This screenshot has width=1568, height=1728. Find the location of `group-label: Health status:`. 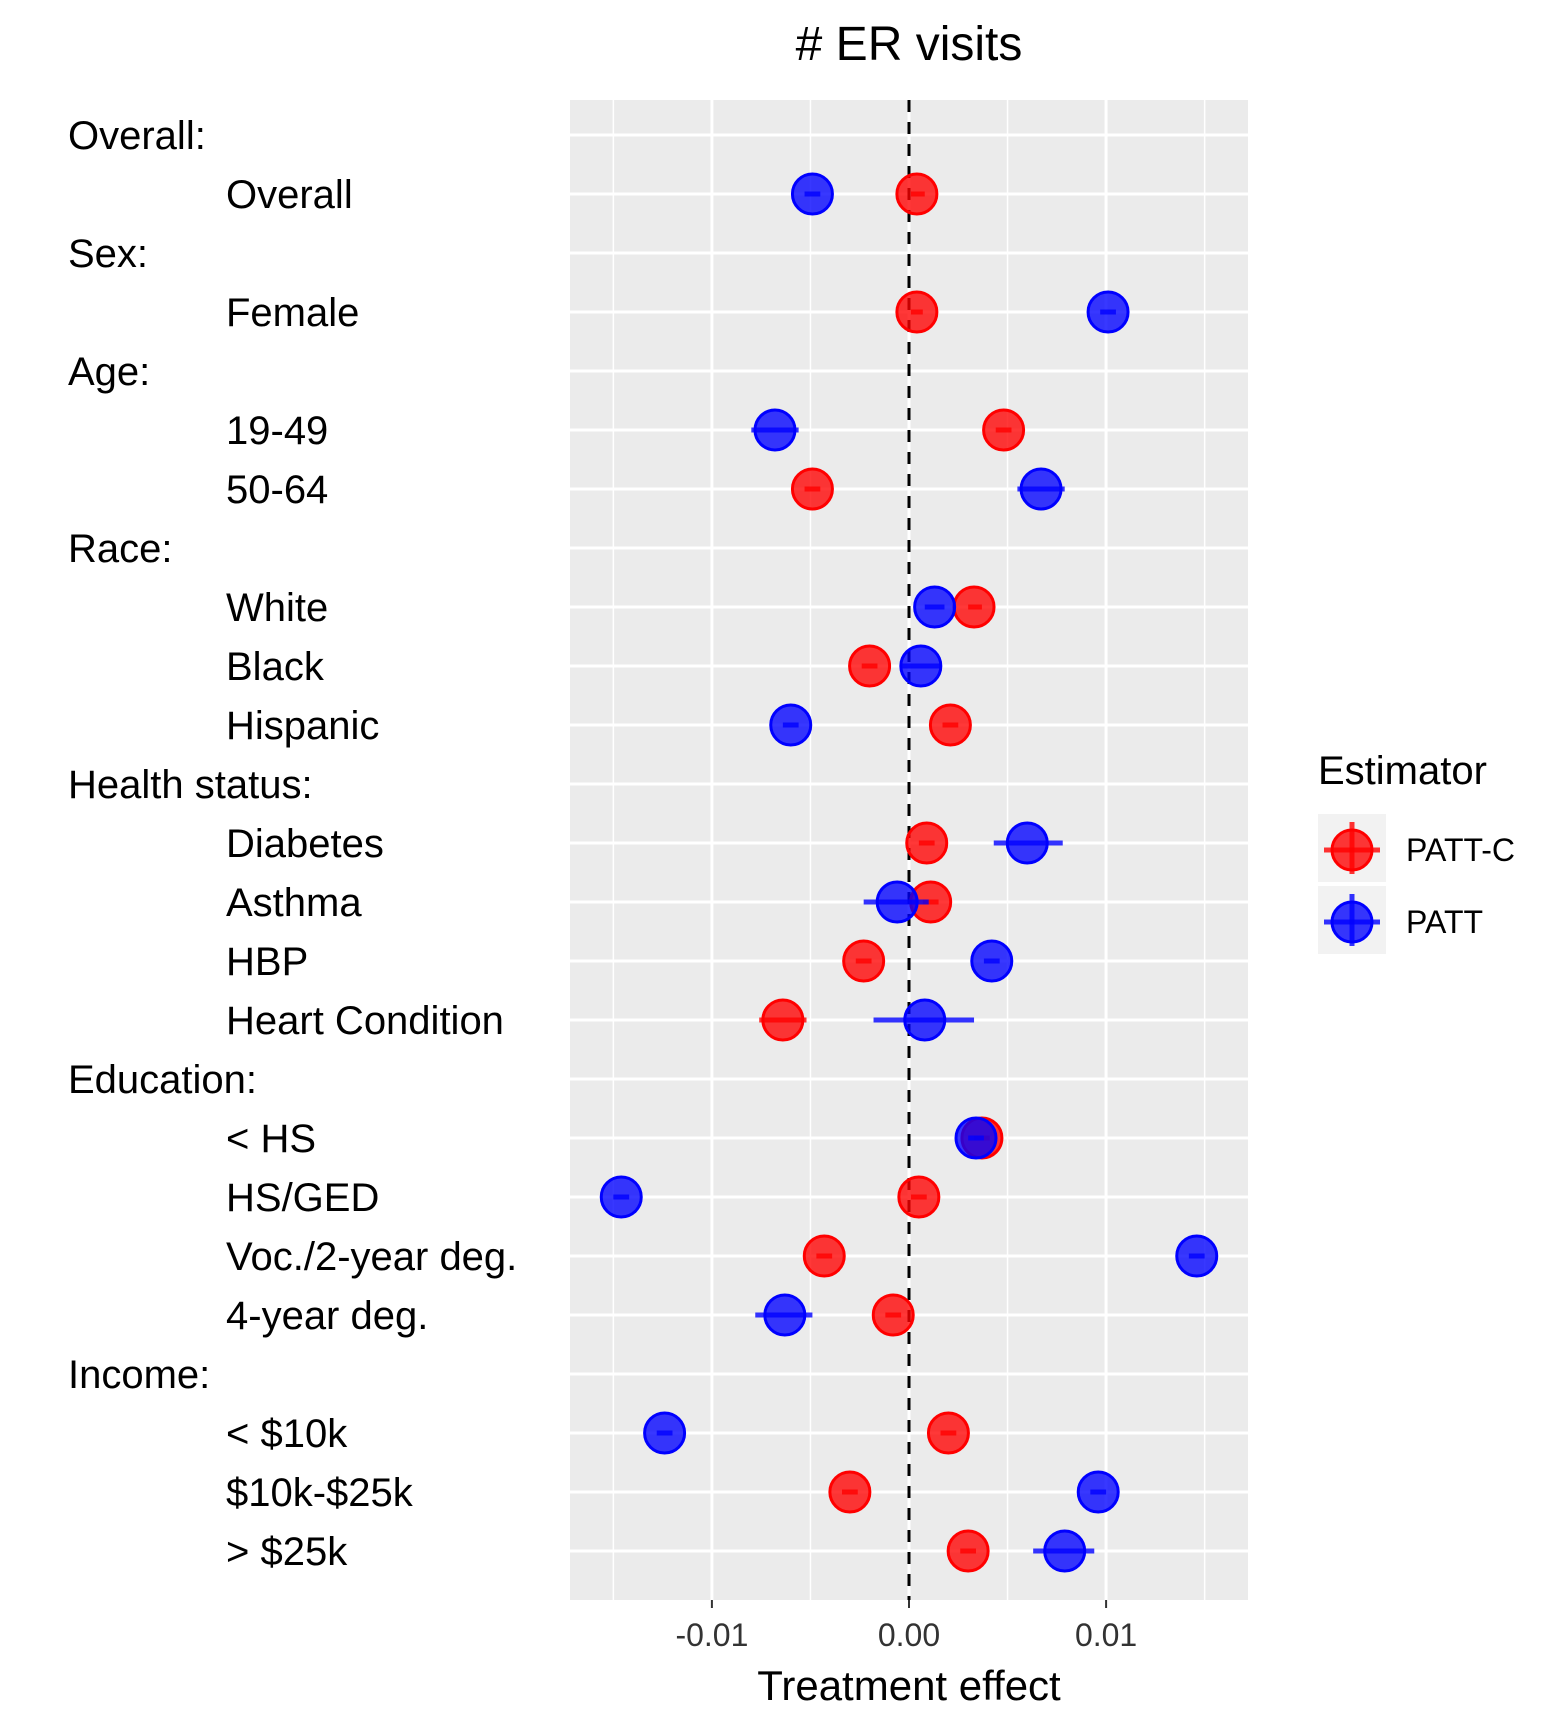

group-label: Health status: is located at coordinates (190, 785).